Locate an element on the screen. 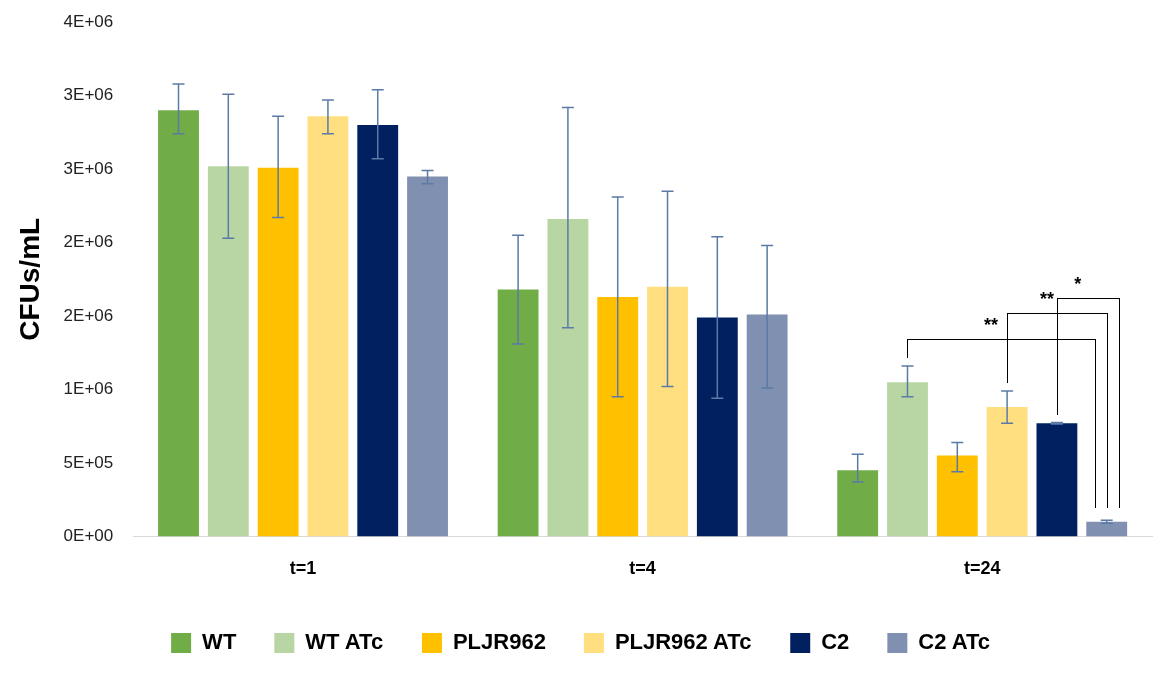 The image size is (1172, 674). x-tick-label: t=1 is located at coordinates (303, 568).